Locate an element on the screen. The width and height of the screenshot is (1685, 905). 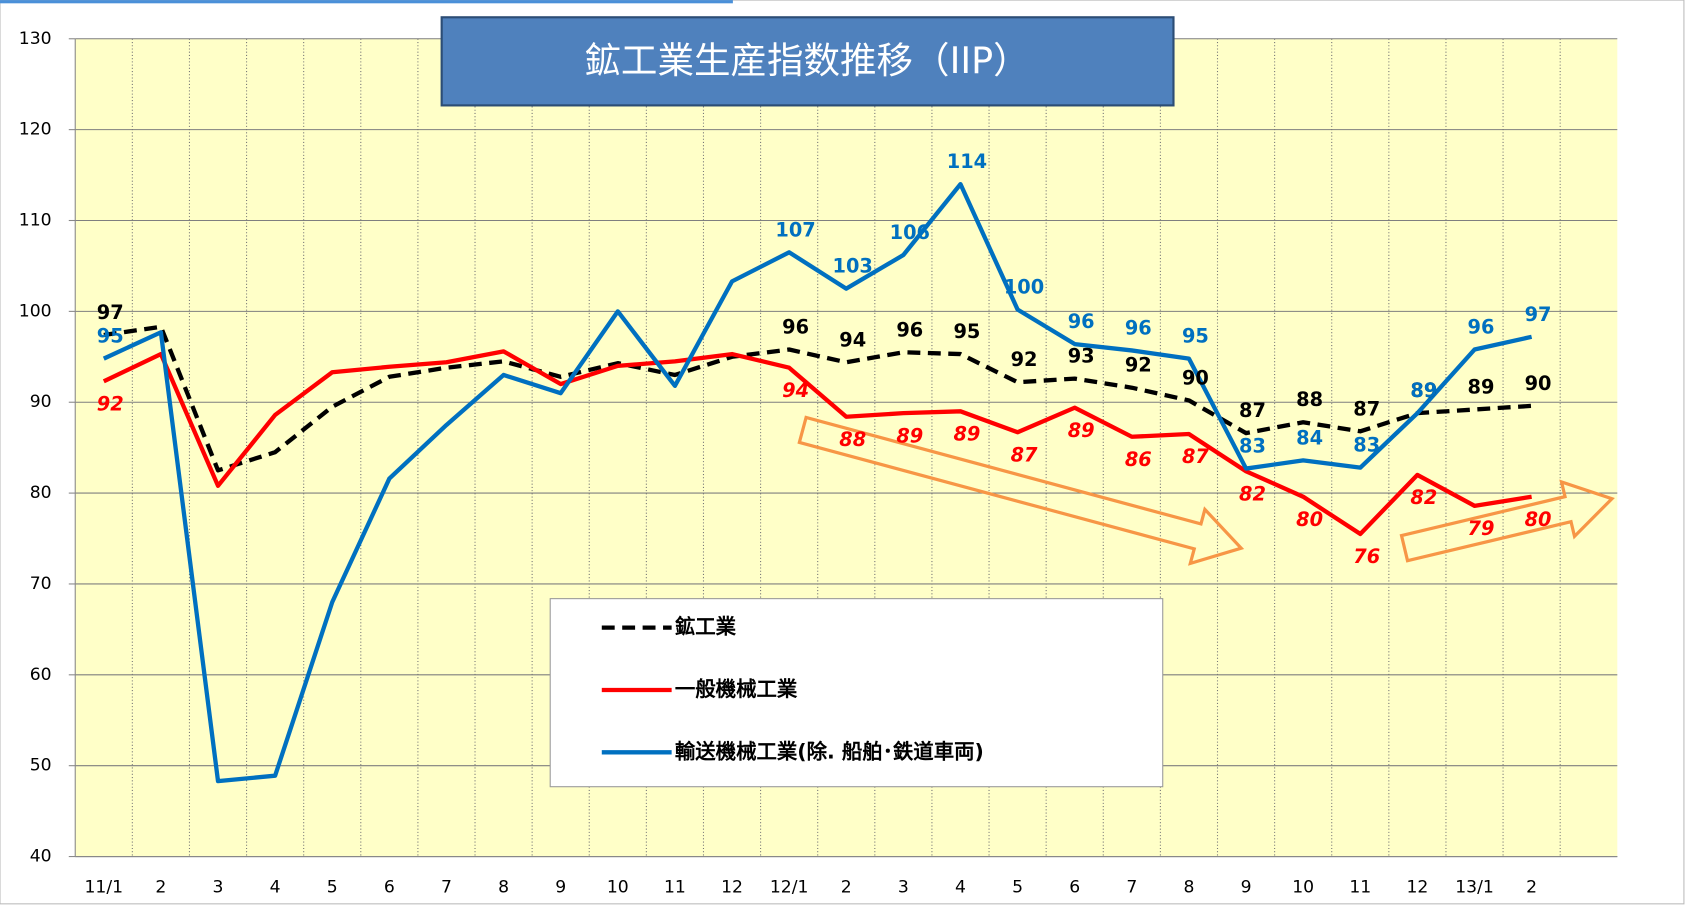
y-tick-label: 50 is located at coordinates (41, 766).